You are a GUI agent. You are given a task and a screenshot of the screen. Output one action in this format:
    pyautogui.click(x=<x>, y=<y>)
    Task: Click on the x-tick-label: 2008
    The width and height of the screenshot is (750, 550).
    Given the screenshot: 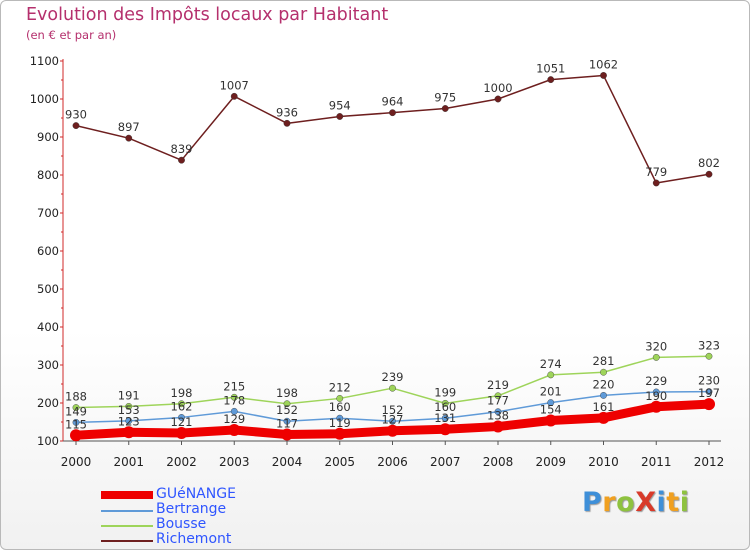 What is the action you would take?
    pyautogui.click(x=498, y=462)
    